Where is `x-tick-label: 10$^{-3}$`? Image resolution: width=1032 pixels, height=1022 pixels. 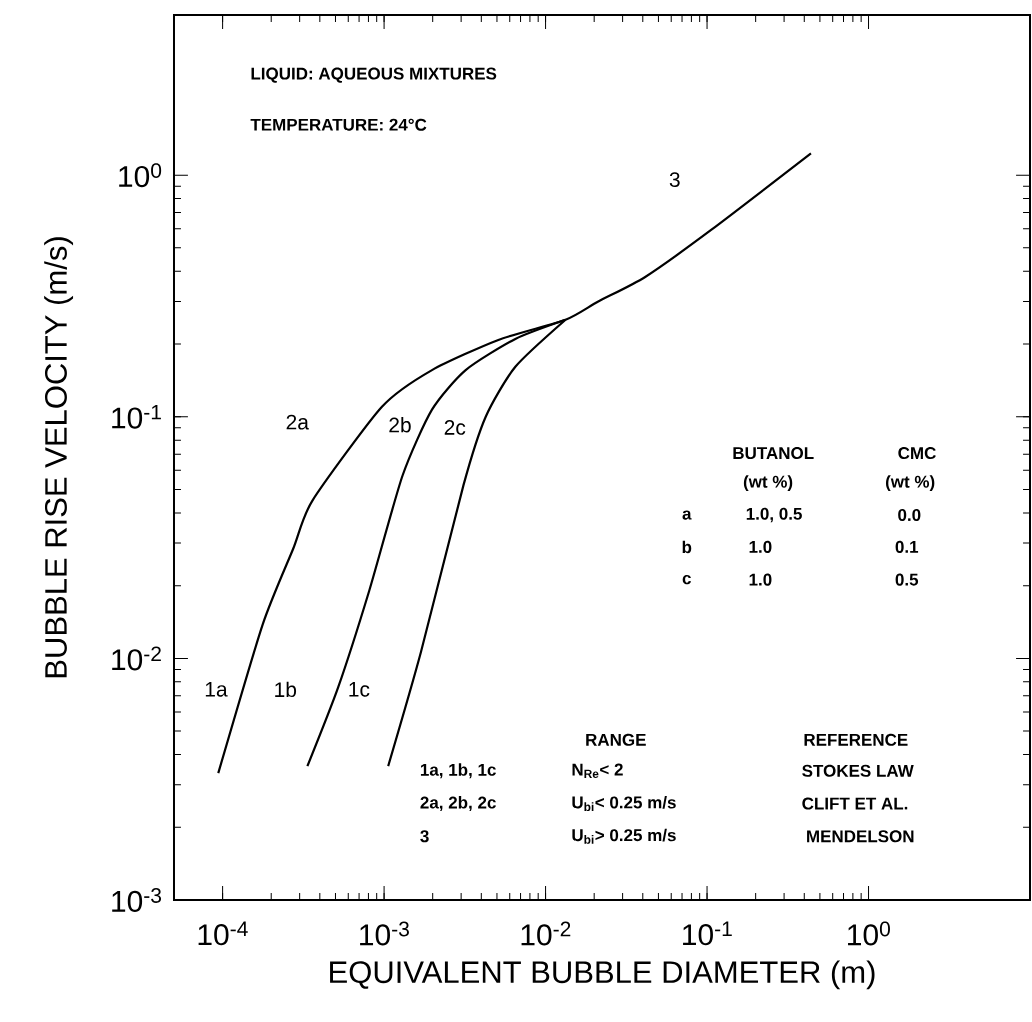
x-tick-label: 10$^{-3}$ is located at coordinates (384, 933).